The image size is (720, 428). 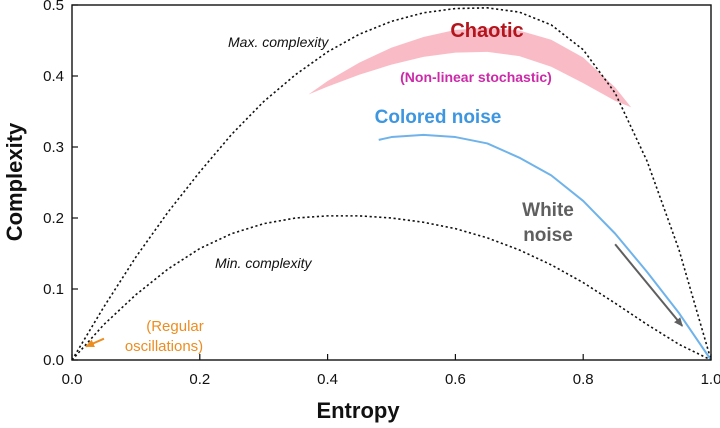 What do you see at coordinates (583, 379) in the screenshot?
I see `x-tick-label: 0.8` at bounding box center [583, 379].